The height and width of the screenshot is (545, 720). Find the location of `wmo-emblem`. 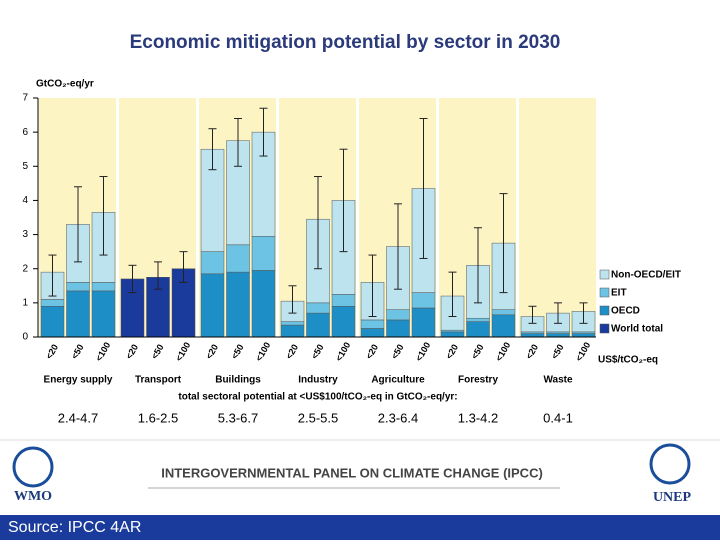

wmo-emblem is located at coordinates (33, 467).